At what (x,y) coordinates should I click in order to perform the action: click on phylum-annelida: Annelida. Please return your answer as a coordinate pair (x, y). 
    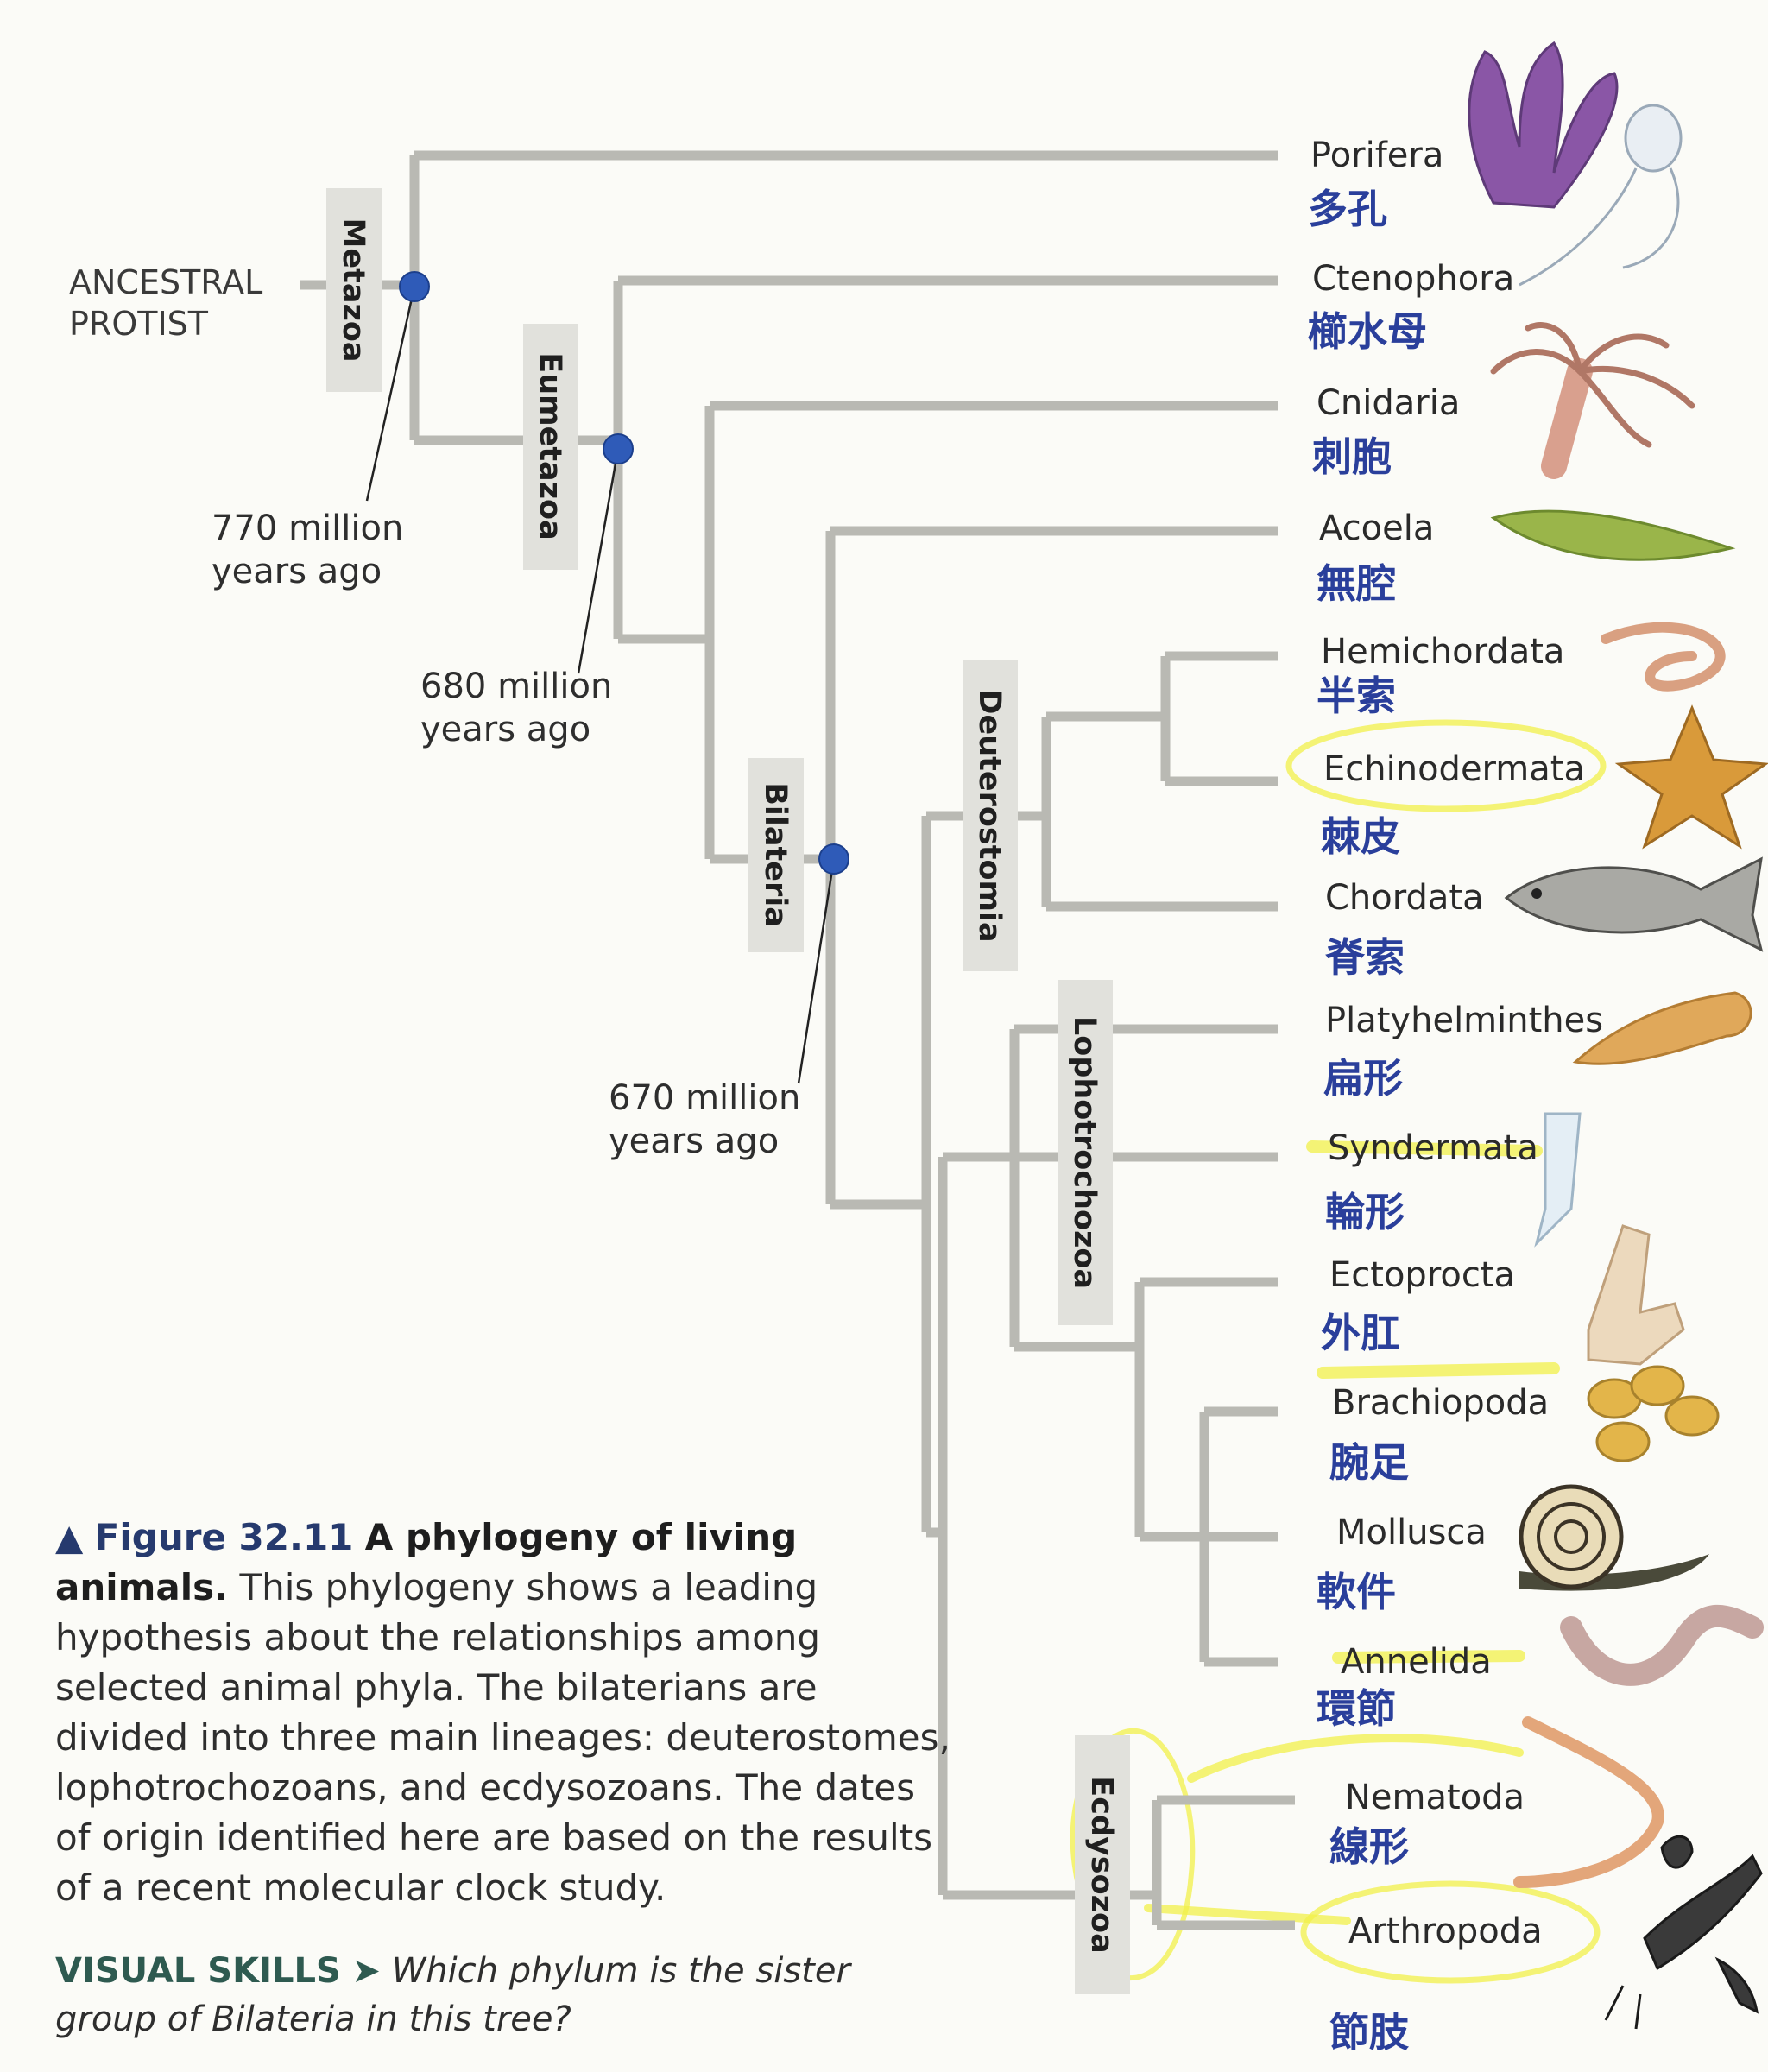
    Looking at the image, I should click on (1416, 1662).